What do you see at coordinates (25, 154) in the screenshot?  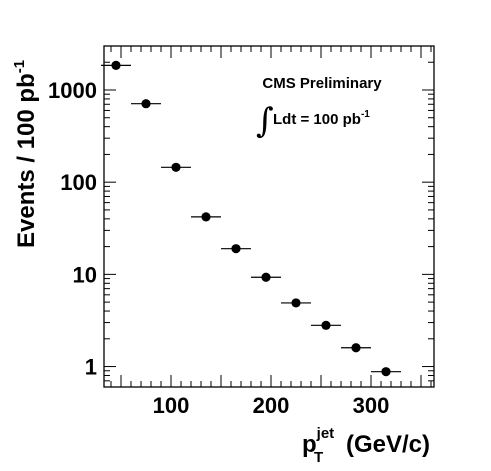 I see `y-axis-title: Events / 100 pb-1` at bounding box center [25, 154].